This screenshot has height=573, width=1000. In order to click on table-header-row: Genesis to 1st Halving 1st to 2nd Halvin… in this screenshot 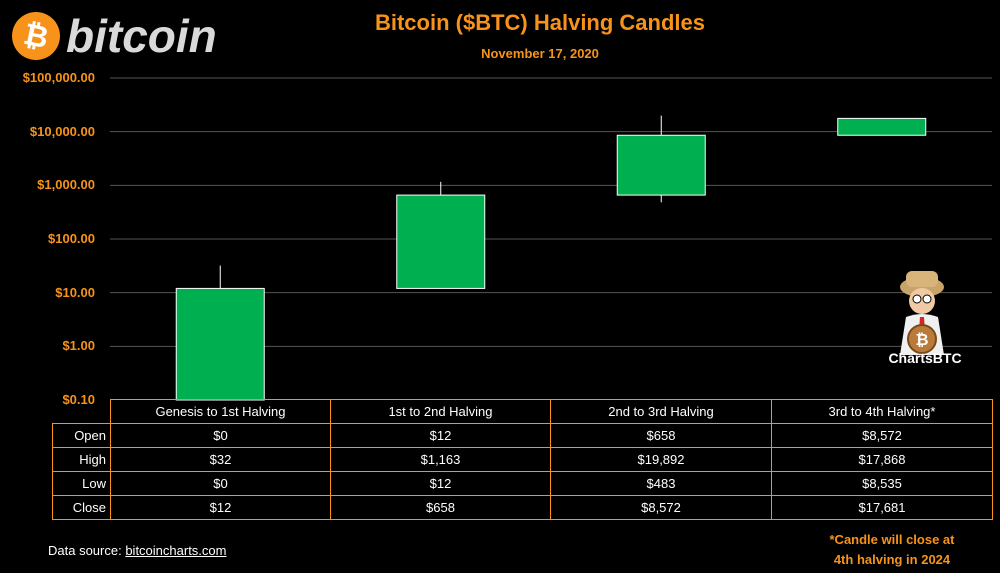, I will do `click(522, 411)`.